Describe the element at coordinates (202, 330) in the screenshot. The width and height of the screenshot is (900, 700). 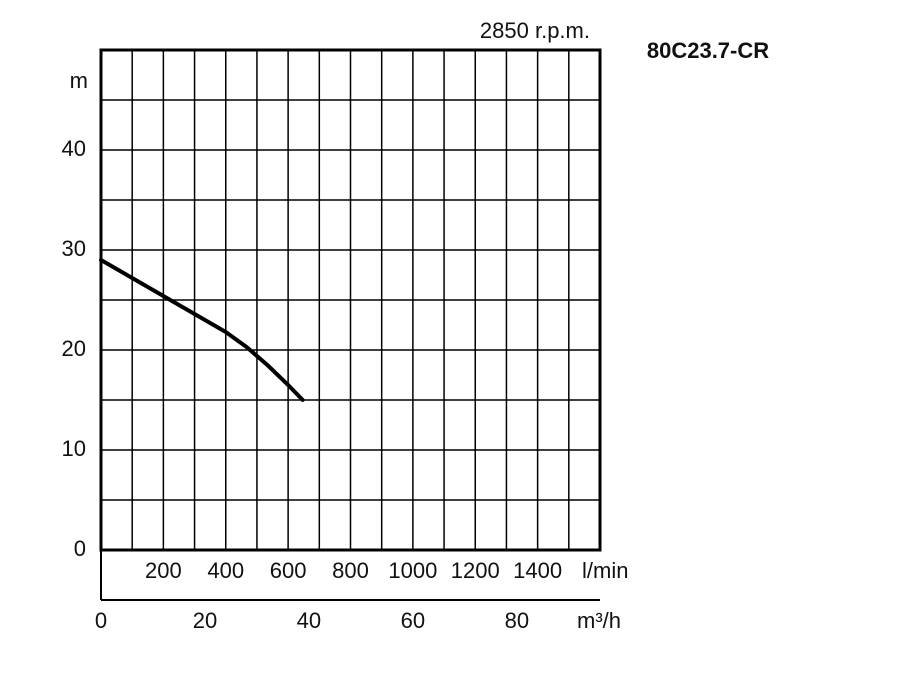
I see `curve` at that location.